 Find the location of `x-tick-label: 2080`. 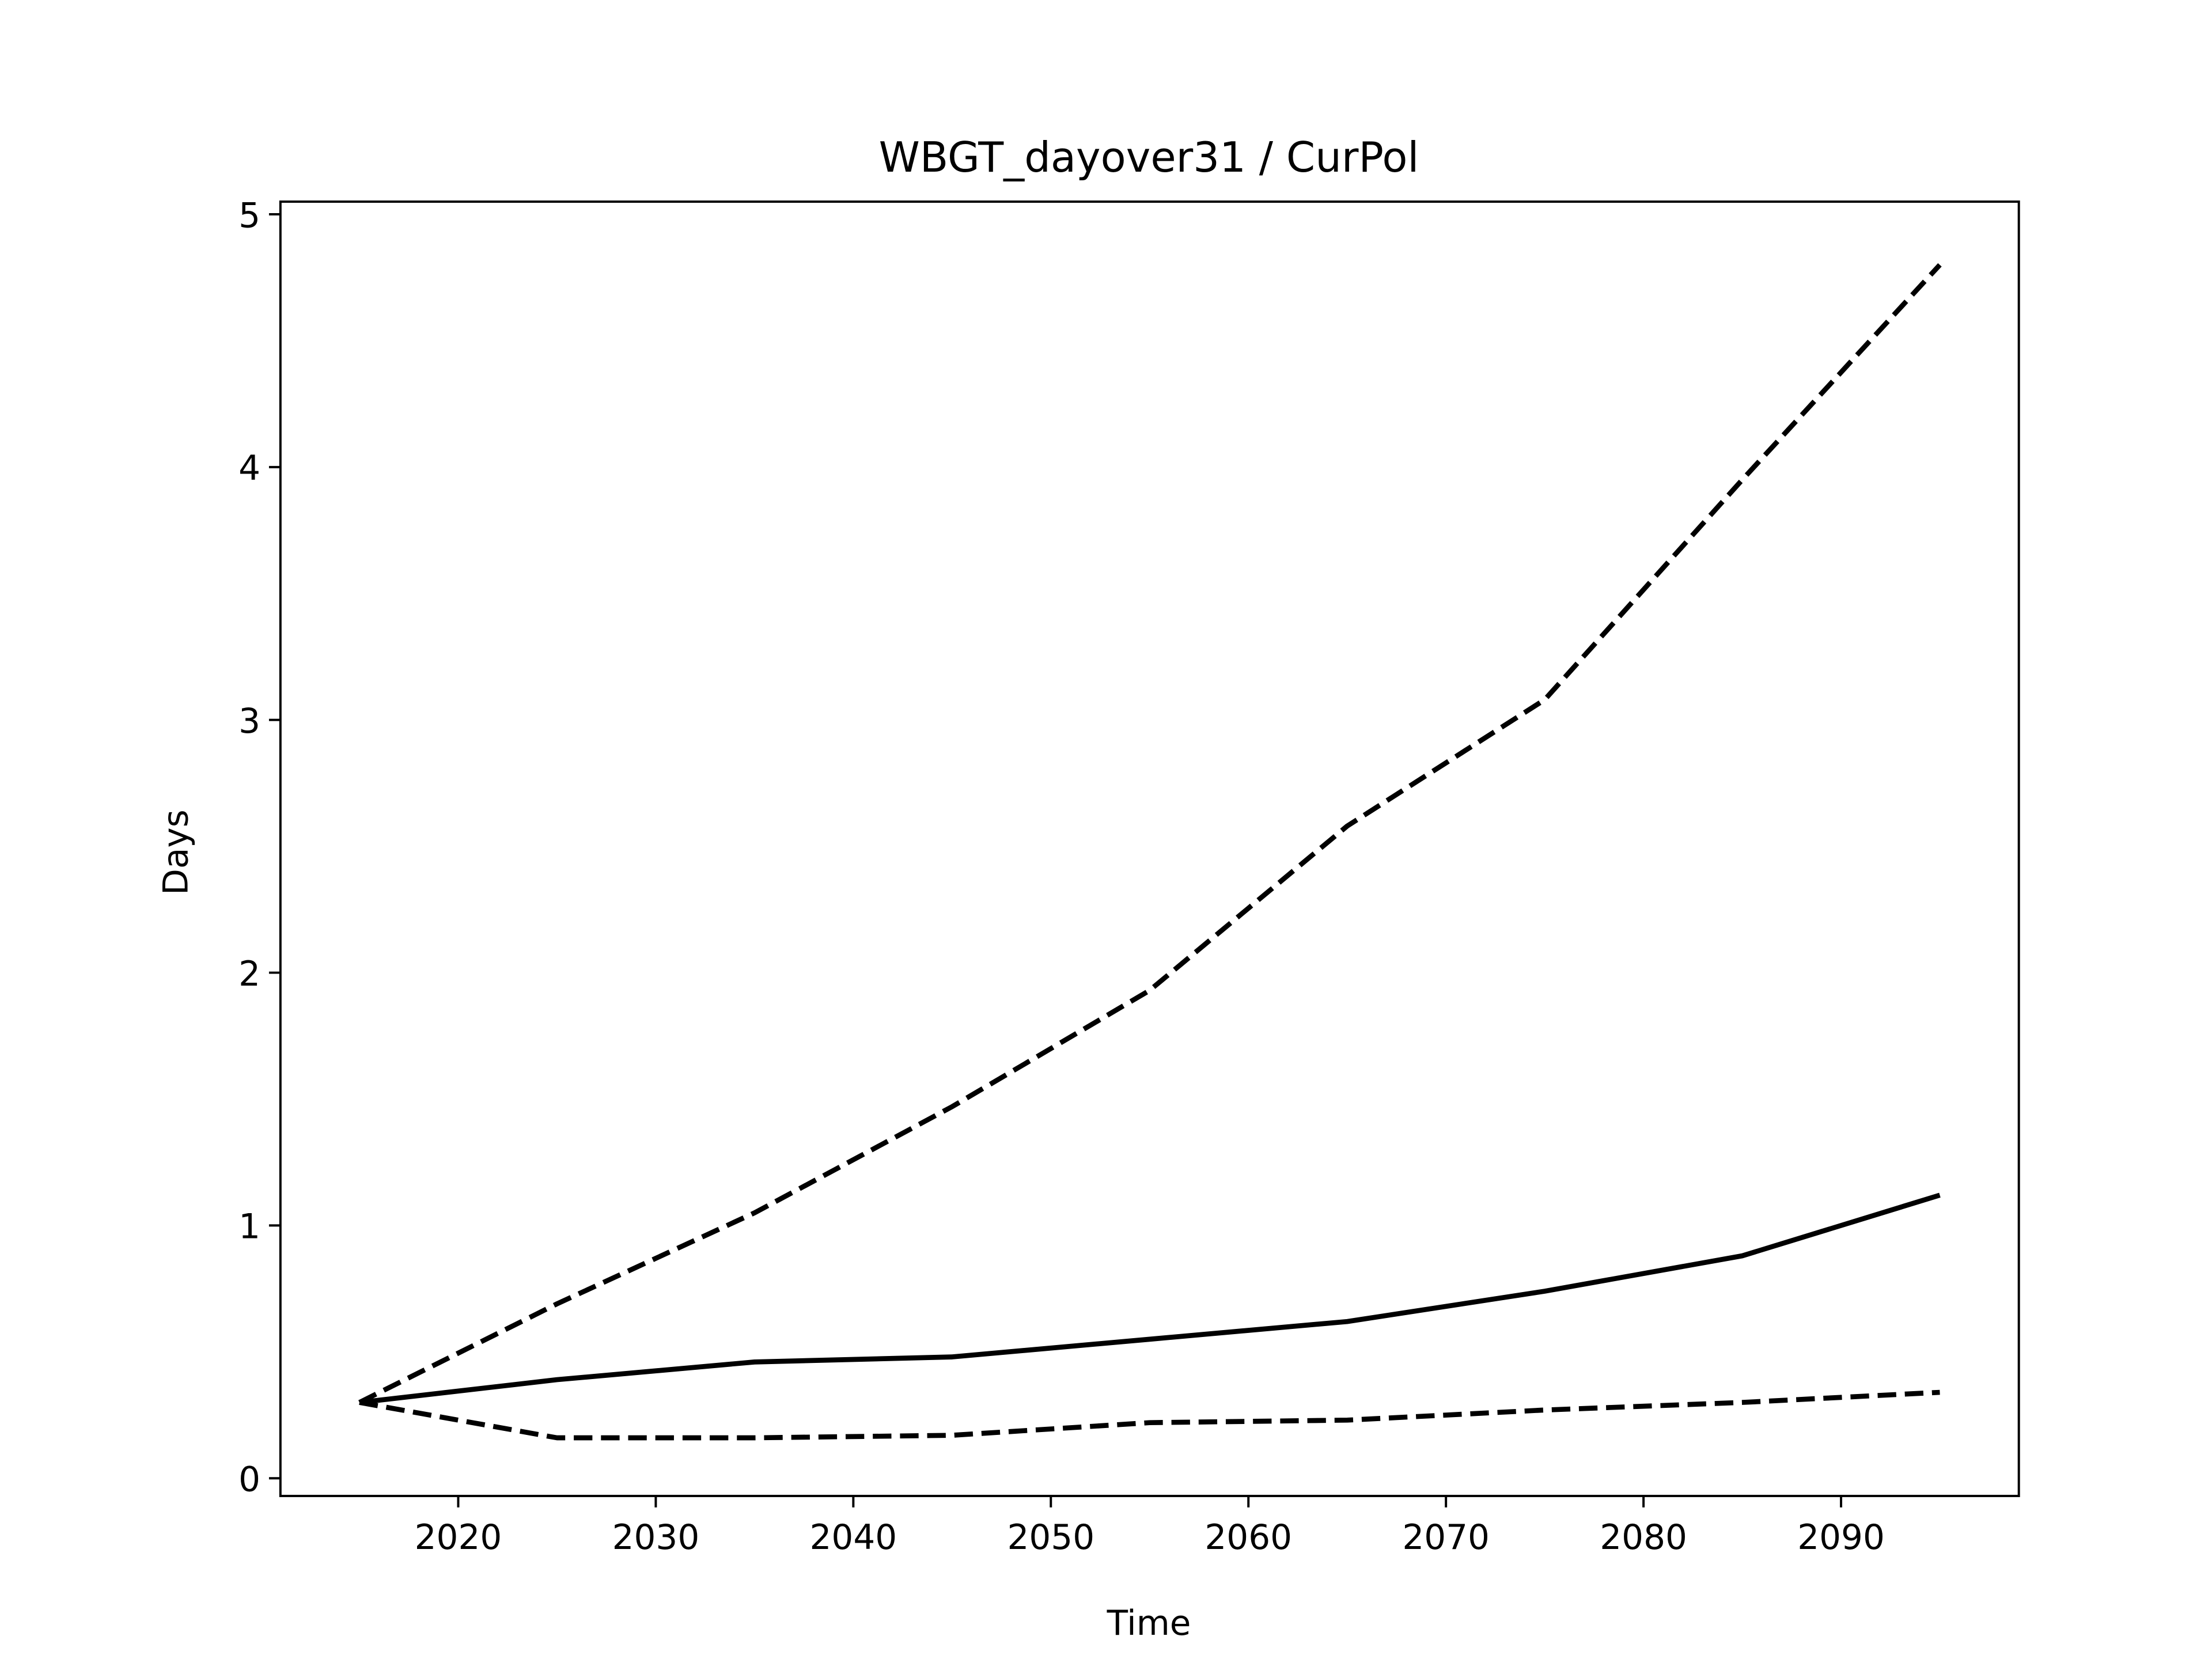

x-tick-label: 2080 is located at coordinates (1643, 1538).